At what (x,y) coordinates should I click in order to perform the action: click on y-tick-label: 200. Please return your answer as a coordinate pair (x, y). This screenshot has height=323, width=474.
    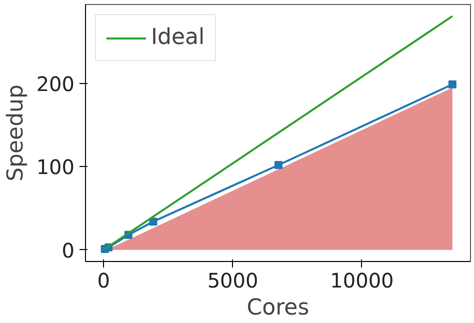
    Looking at the image, I should click on (55, 84).